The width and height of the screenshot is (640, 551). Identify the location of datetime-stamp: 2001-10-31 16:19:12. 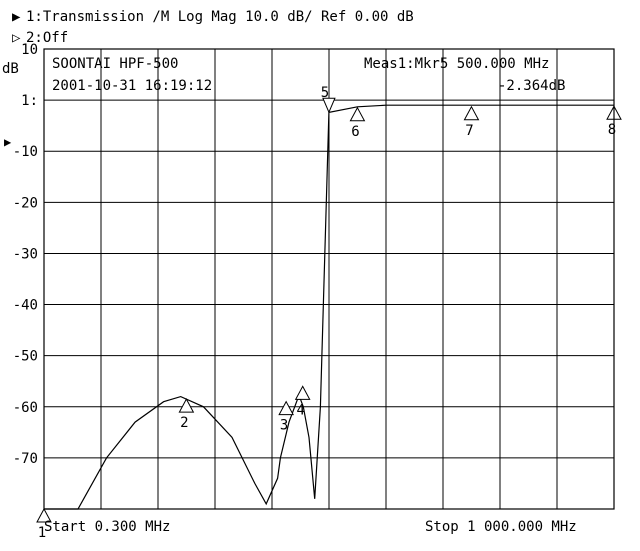
(132, 86).